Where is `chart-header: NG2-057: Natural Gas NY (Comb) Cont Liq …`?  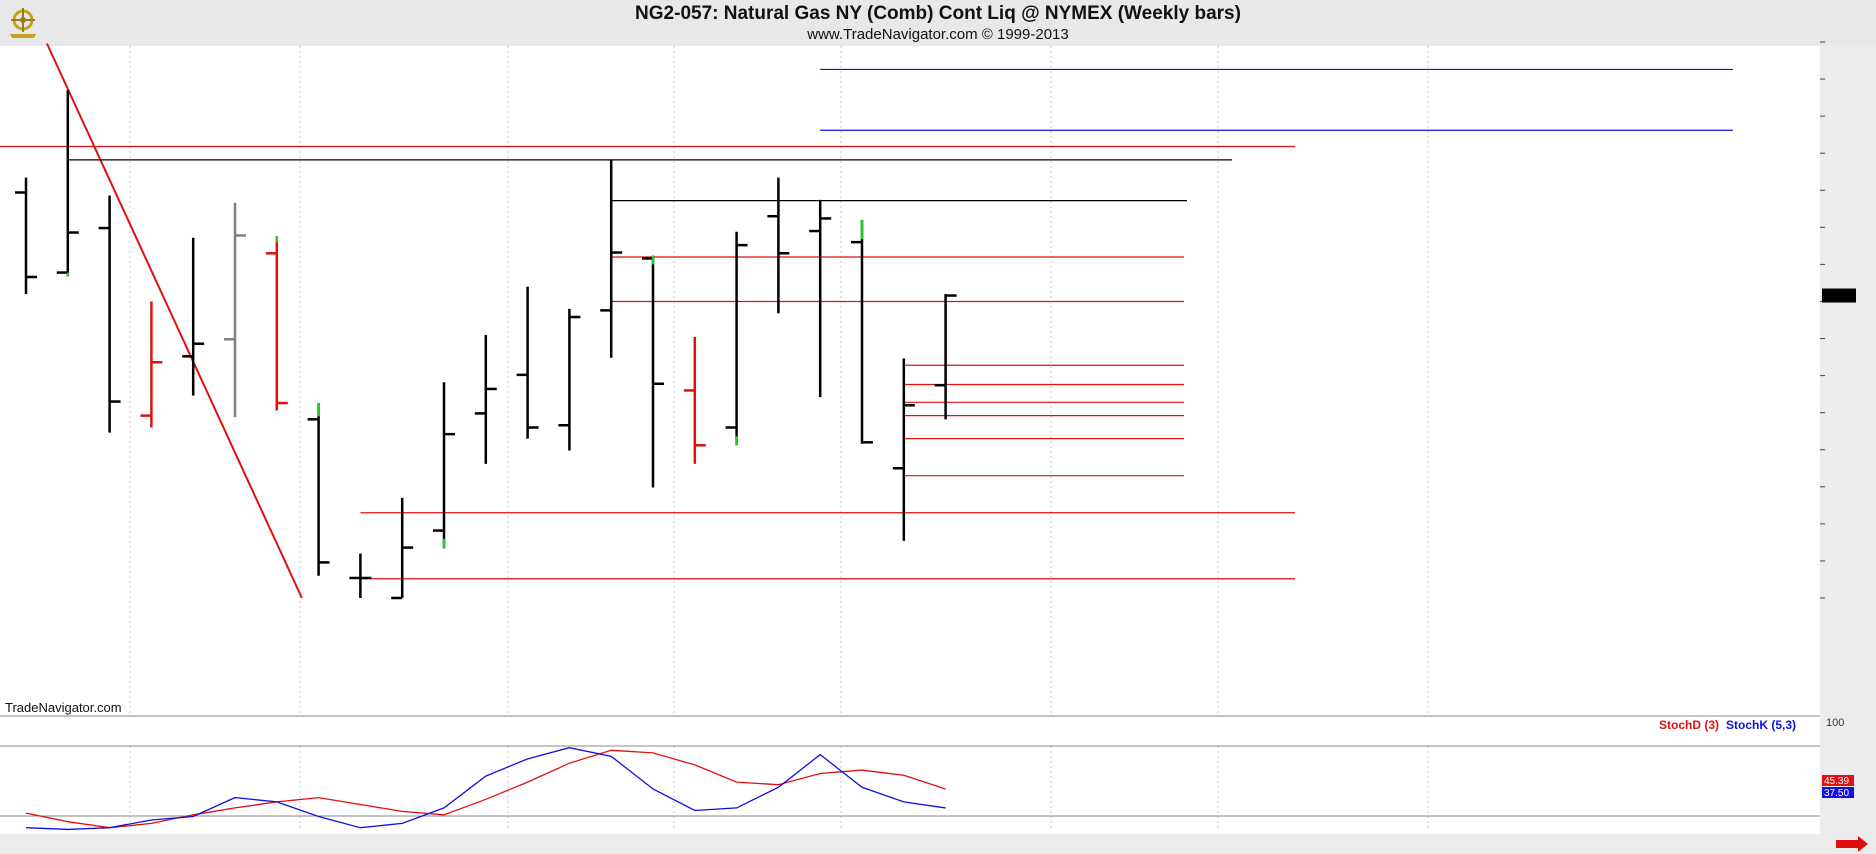 chart-header: NG2-057: Natural Gas NY (Comb) Cont Liq … is located at coordinates (938, 23).